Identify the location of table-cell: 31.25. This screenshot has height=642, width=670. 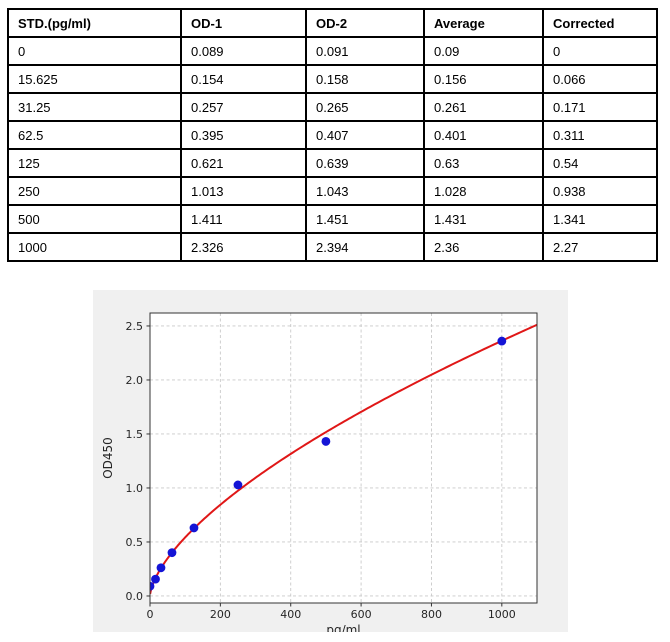
(94, 107).